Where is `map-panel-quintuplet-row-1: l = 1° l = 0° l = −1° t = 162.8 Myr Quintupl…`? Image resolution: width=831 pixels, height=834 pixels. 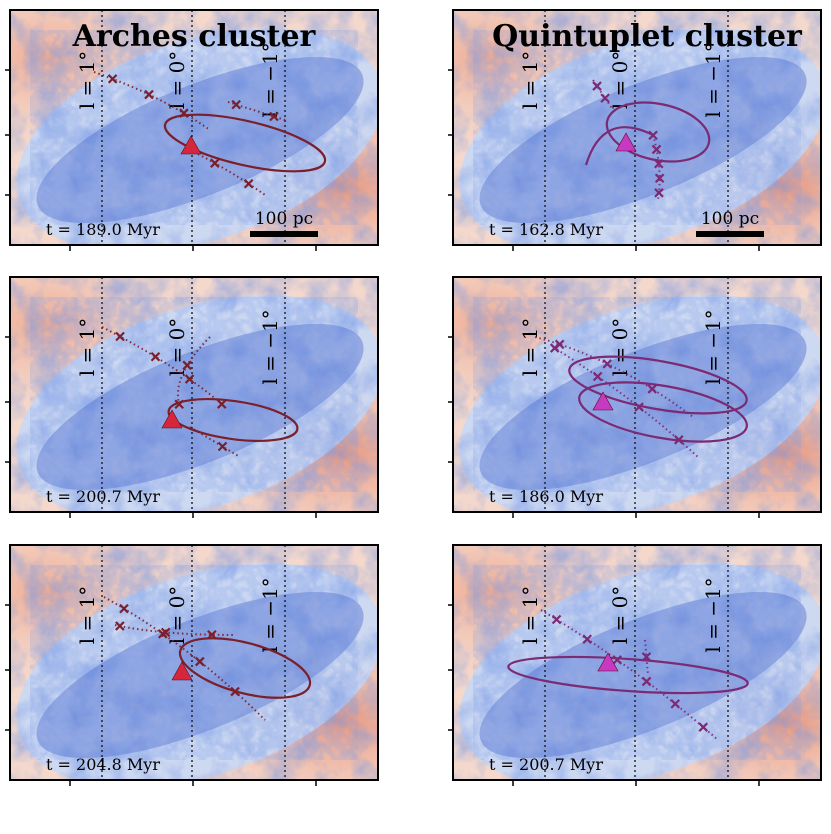
map-panel-quintuplet-row-1: l = 1° l = 0° l = −1° t = 162.8 Myr Quintupl… is located at coordinates (635, 130).